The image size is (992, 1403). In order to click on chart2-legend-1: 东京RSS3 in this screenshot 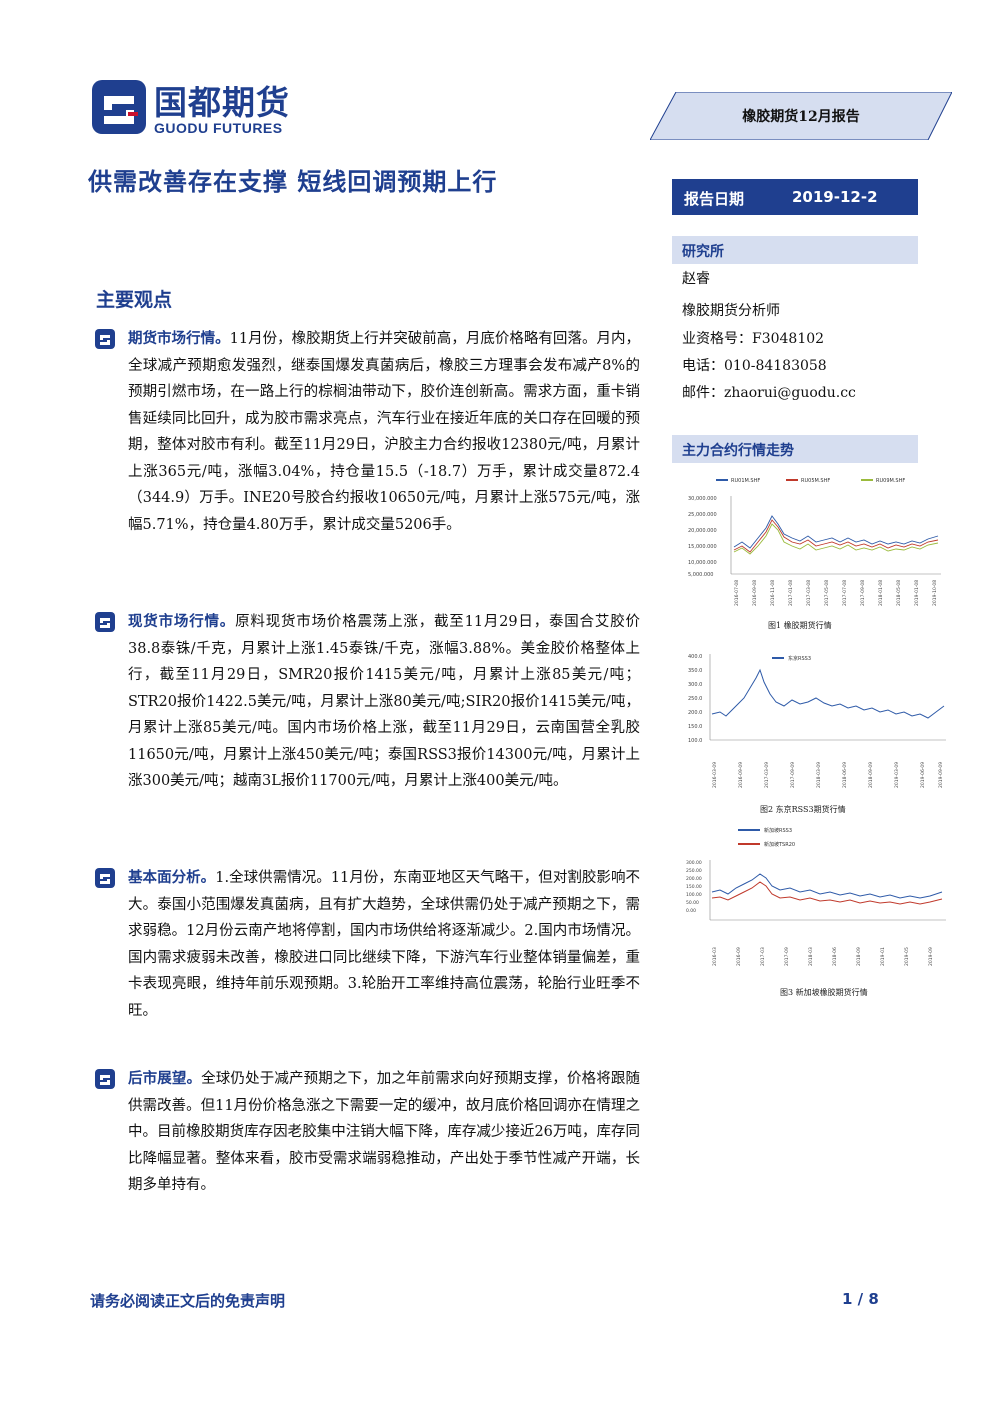, I will do `click(799, 658)`.